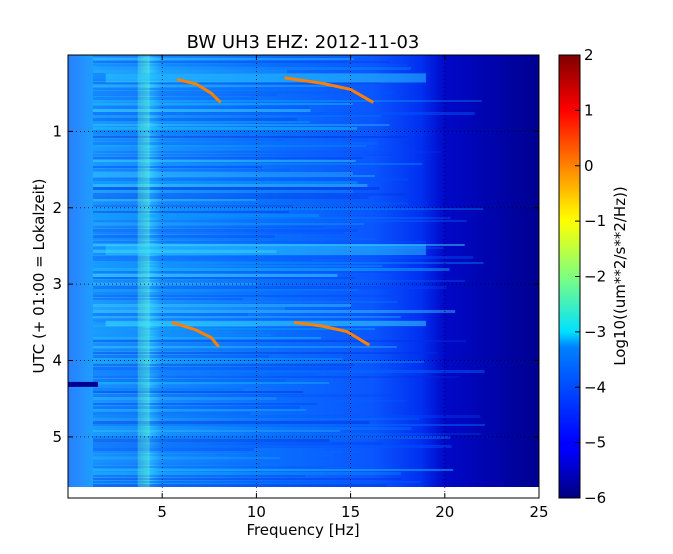 The image size is (673, 554). What do you see at coordinates (83, 384) in the screenshot?
I see `dark-strip` at bounding box center [83, 384].